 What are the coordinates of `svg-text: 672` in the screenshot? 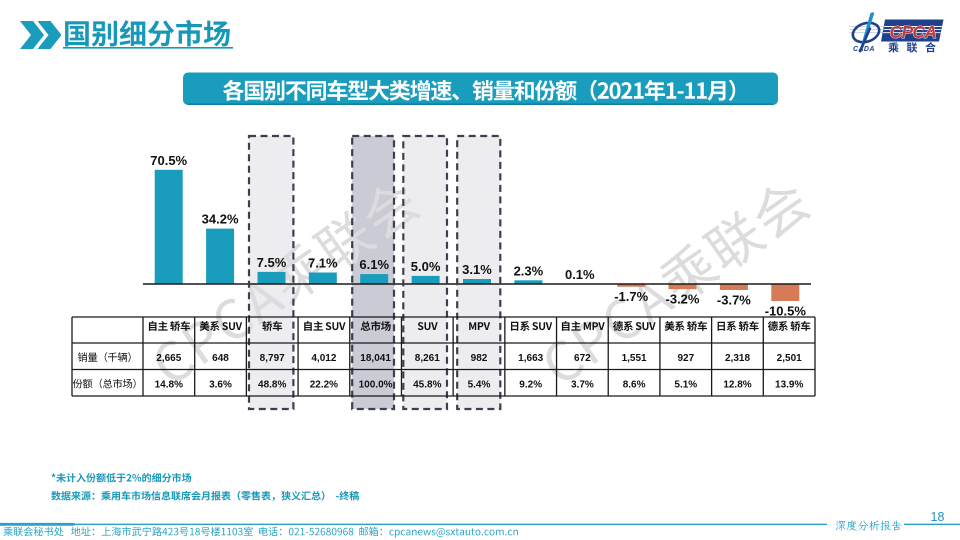 It's located at (582, 358).